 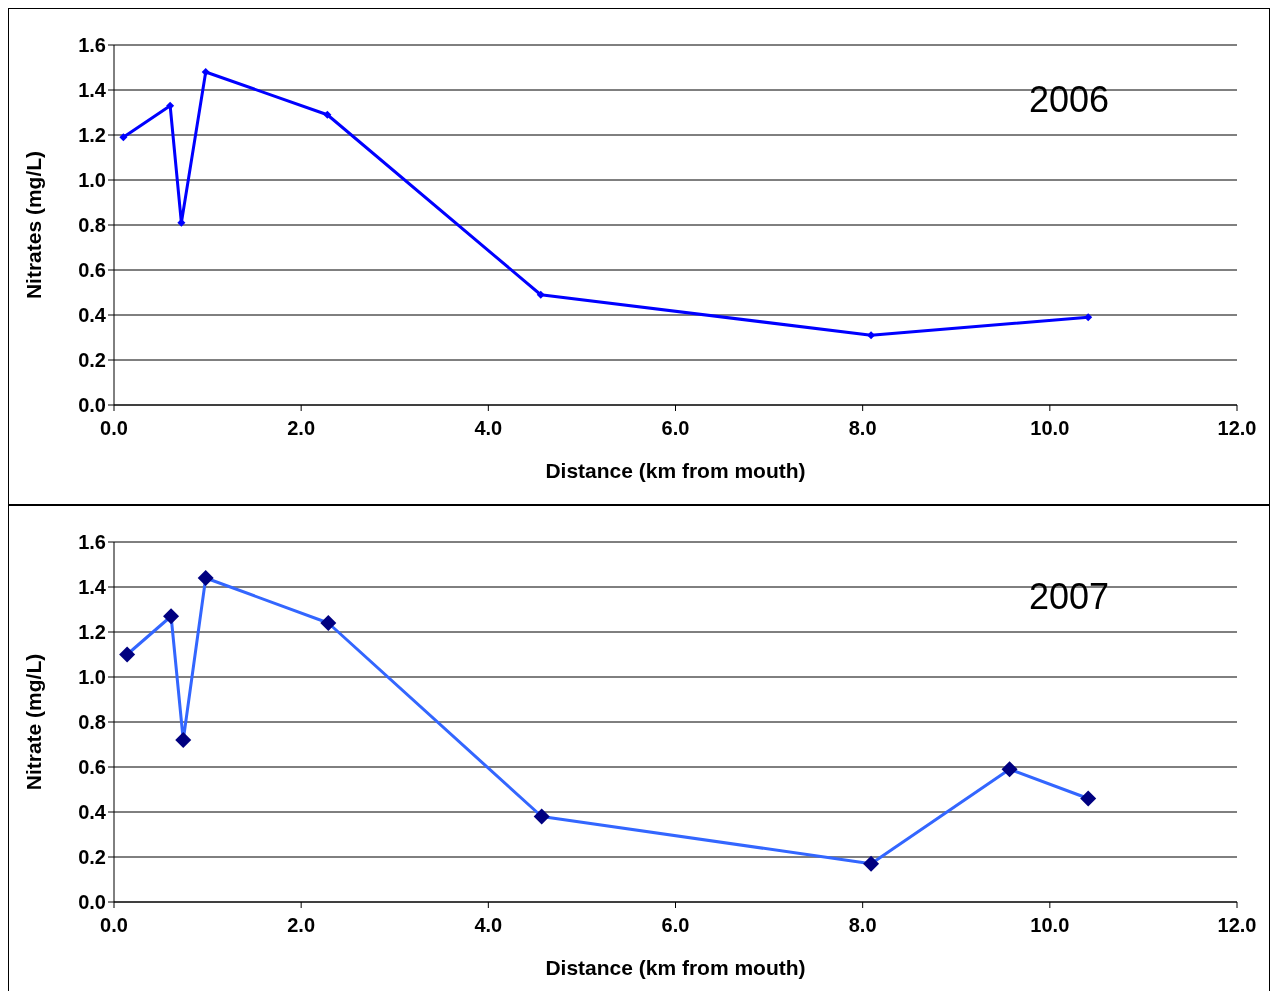 I want to click on y-axis-title: Nitrate (mg/L), so click(x=34, y=722).